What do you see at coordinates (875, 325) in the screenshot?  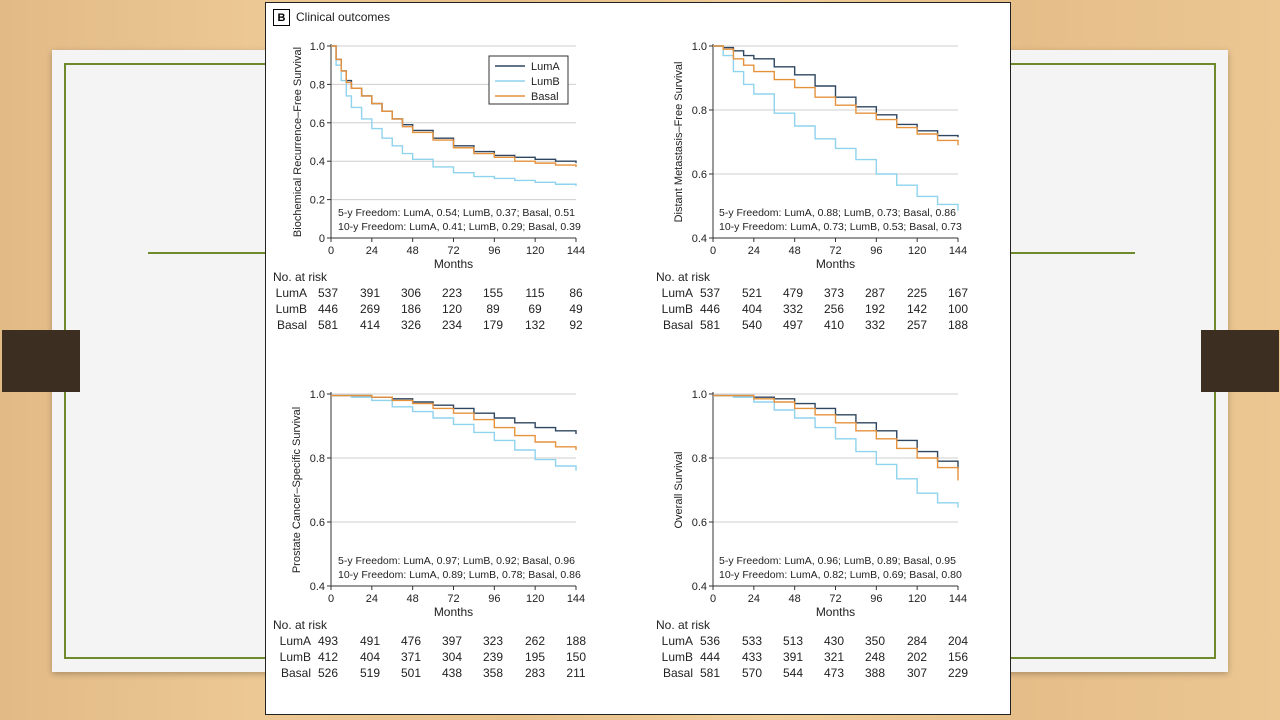 I see `chart2-at-risk-value: 332` at bounding box center [875, 325].